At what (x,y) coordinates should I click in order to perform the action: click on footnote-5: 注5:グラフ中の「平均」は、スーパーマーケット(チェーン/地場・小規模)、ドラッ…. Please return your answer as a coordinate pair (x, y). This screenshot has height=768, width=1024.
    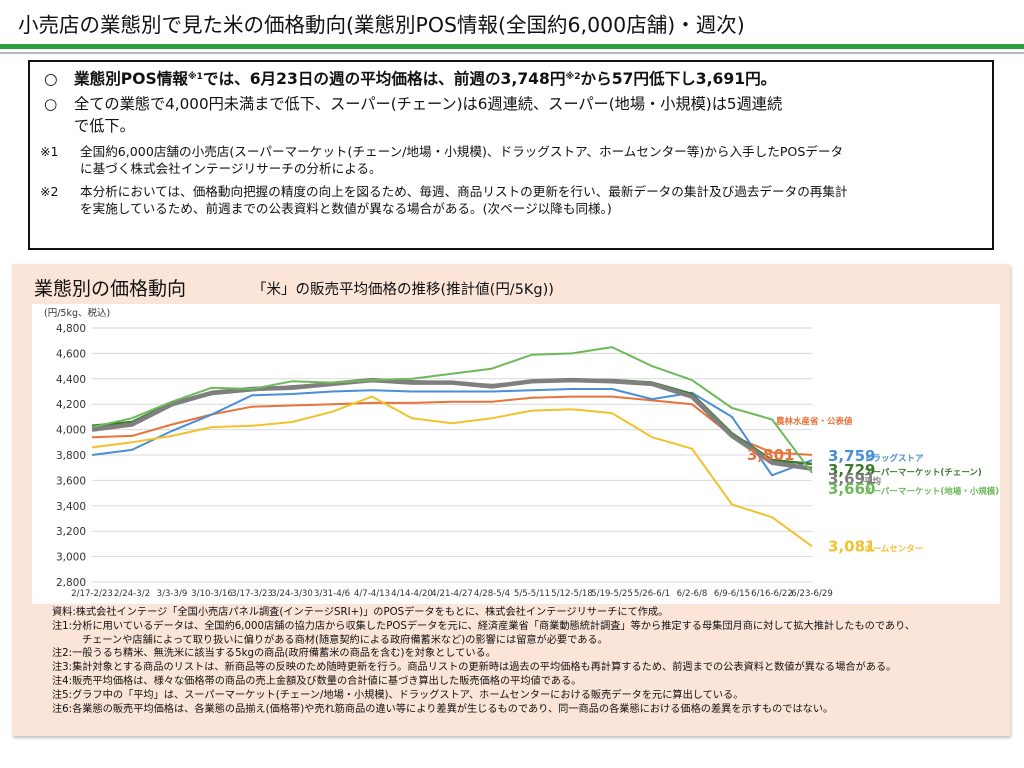
    Looking at the image, I should click on (398, 695).